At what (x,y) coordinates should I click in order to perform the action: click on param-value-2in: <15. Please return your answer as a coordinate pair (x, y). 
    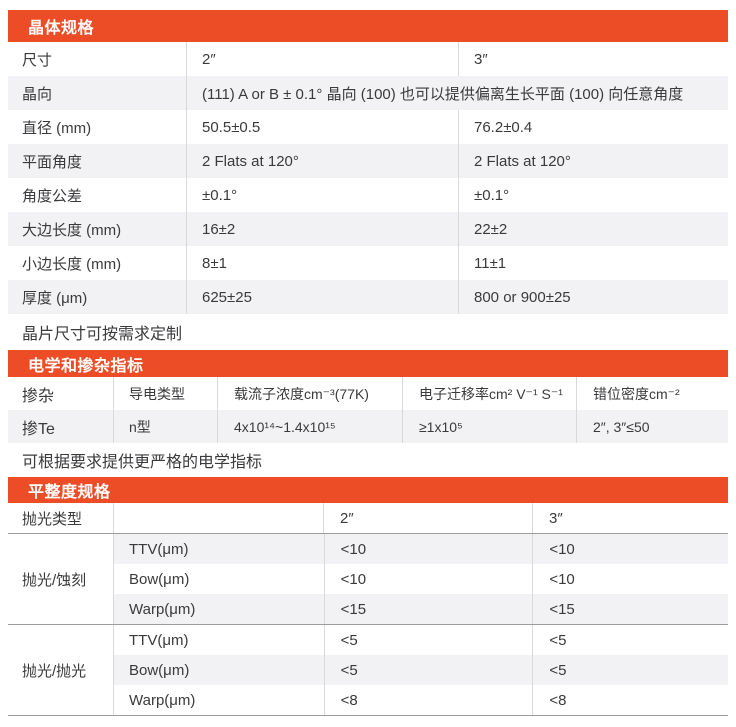
    Looking at the image, I should click on (428, 609).